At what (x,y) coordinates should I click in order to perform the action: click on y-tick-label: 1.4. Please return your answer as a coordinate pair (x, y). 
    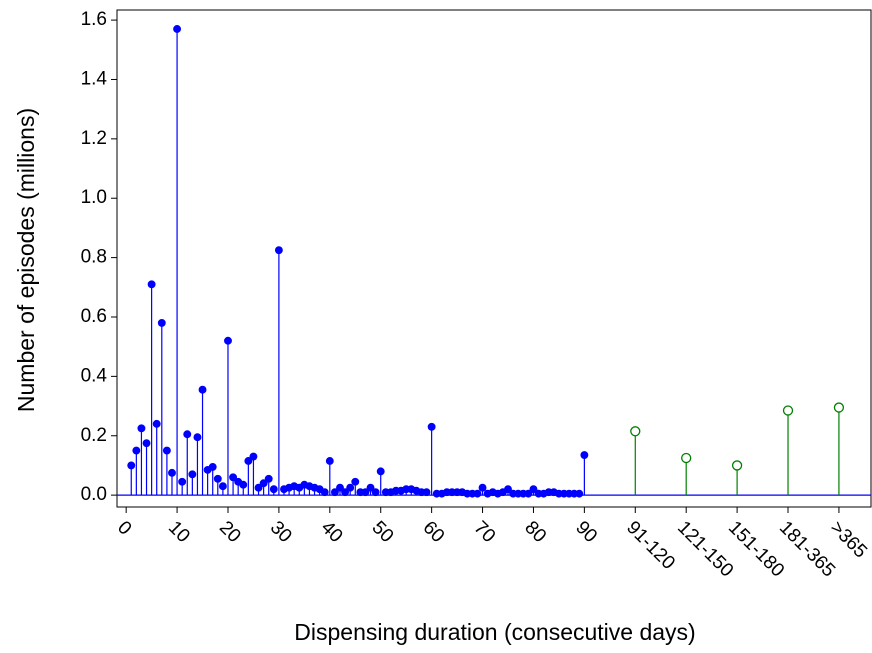
    Looking at the image, I should click on (94, 78).